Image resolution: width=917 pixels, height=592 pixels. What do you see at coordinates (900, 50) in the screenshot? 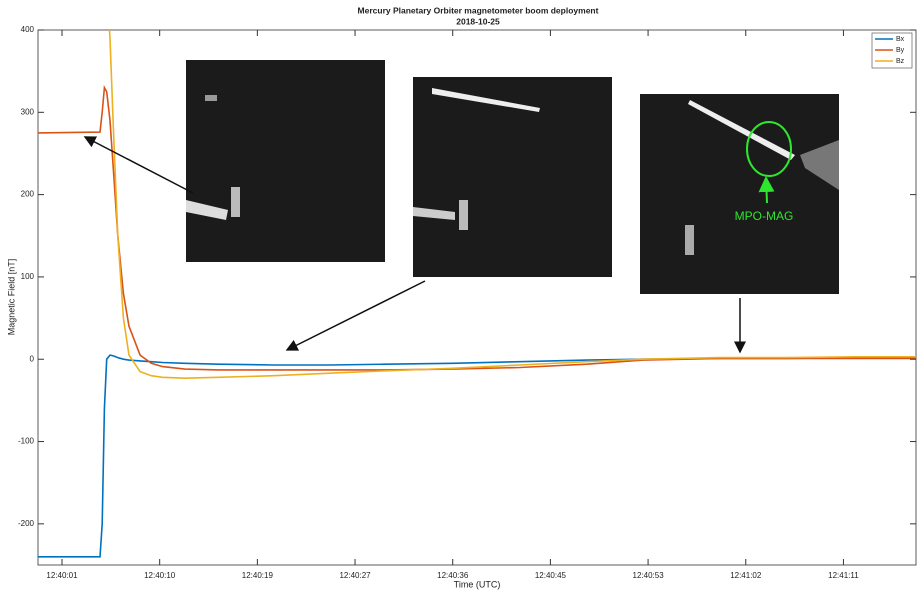
I see `legend-label: By` at bounding box center [900, 50].